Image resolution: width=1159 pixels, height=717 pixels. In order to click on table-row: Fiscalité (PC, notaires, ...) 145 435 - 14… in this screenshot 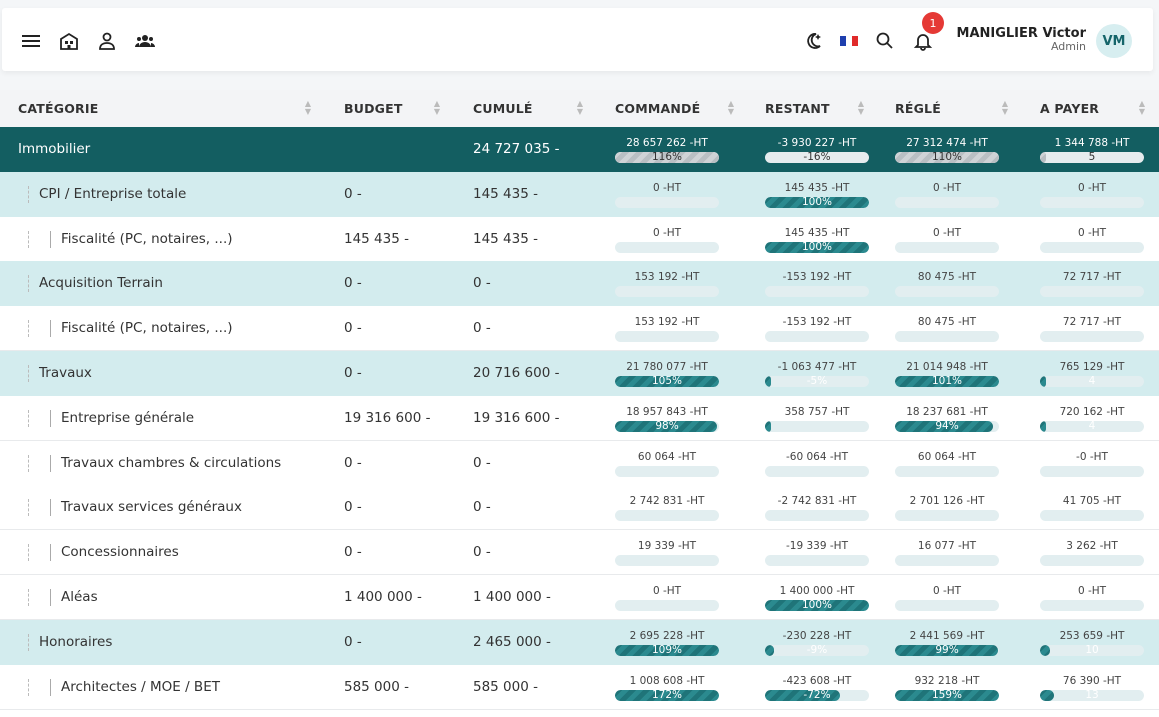, I will do `click(579, 239)`.